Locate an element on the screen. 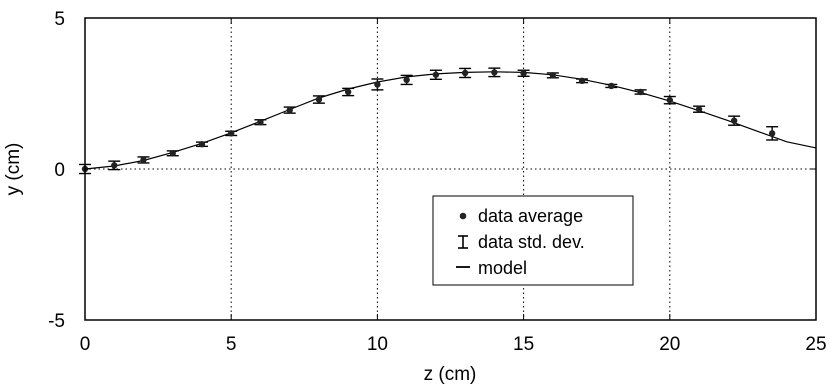  legend-label-data-average: data average is located at coordinates (530, 216).